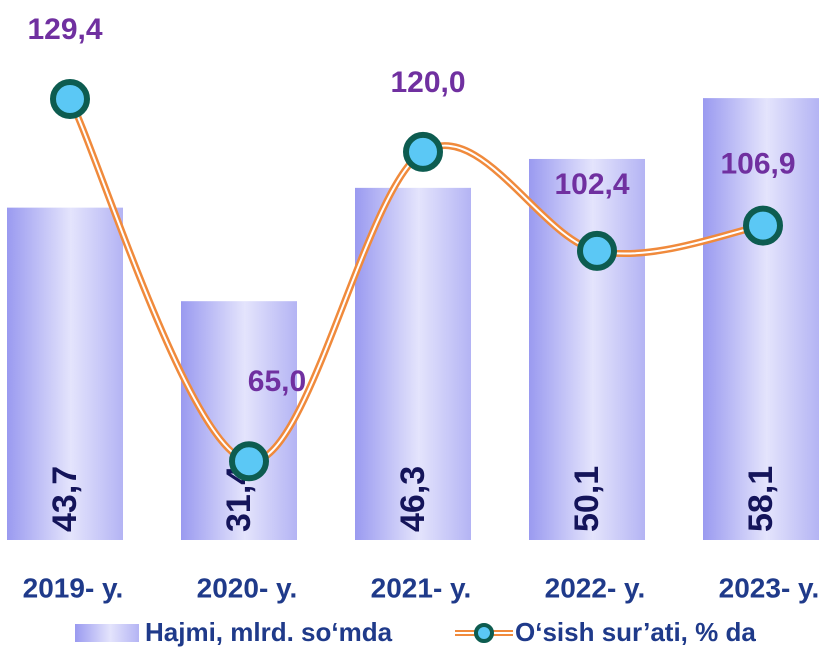  Describe the element at coordinates (421, 587) in the screenshot. I see `x-tick-label: 2021- y.` at that location.